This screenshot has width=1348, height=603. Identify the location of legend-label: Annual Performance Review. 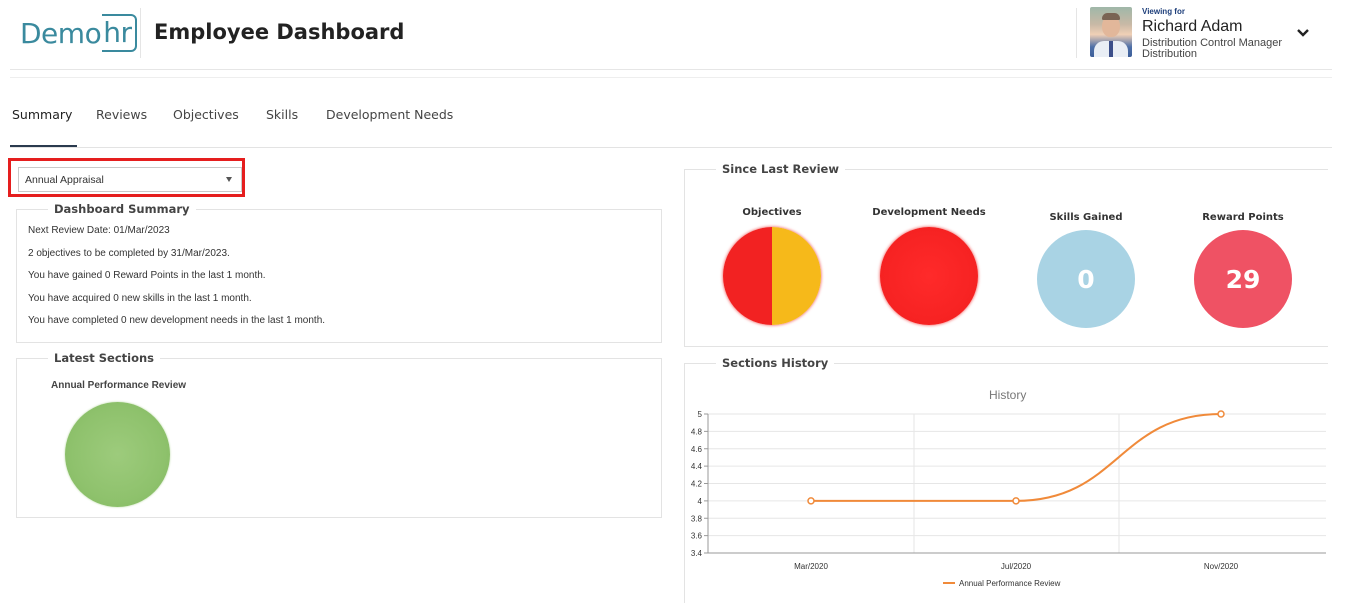
(1010, 583).